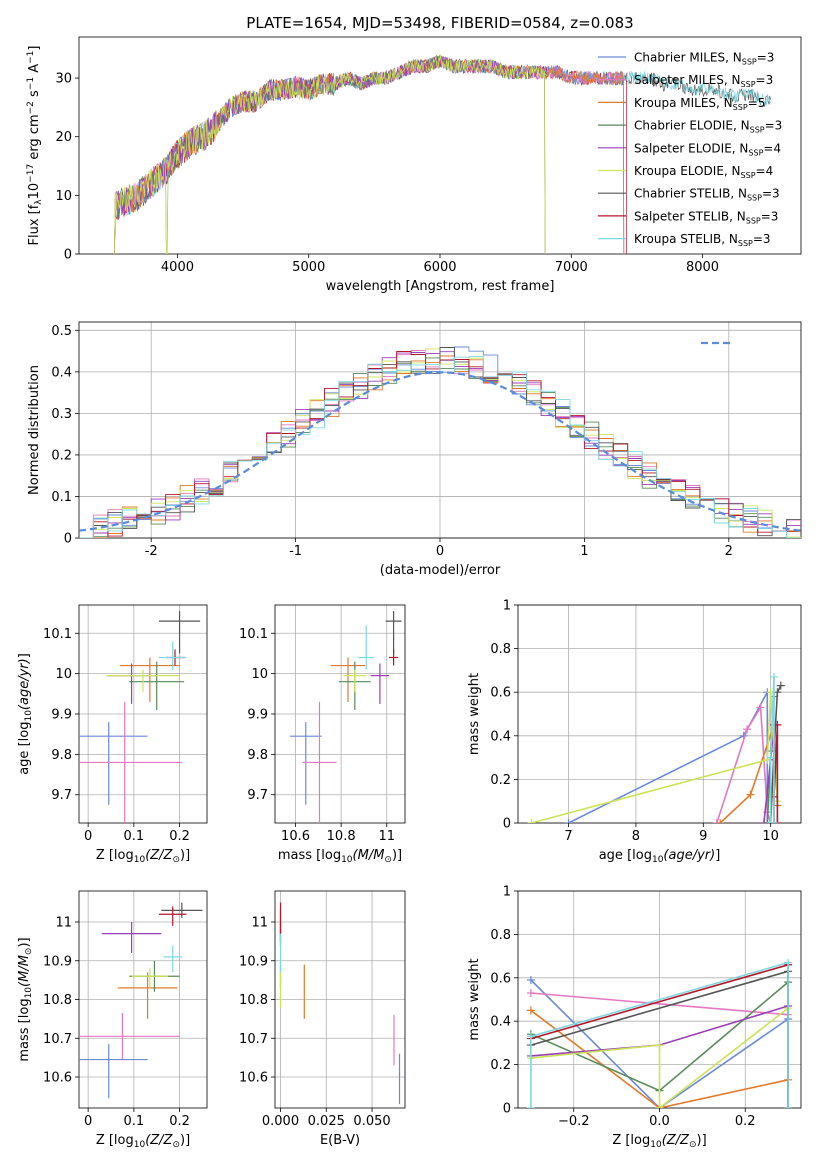 This screenshot has height=1170, width=819. What do you see at coordinates (660, 856) in the screenshot?
I see `x-axis-label: age [log10(age/yr)]` at bounding box center [660, 856].